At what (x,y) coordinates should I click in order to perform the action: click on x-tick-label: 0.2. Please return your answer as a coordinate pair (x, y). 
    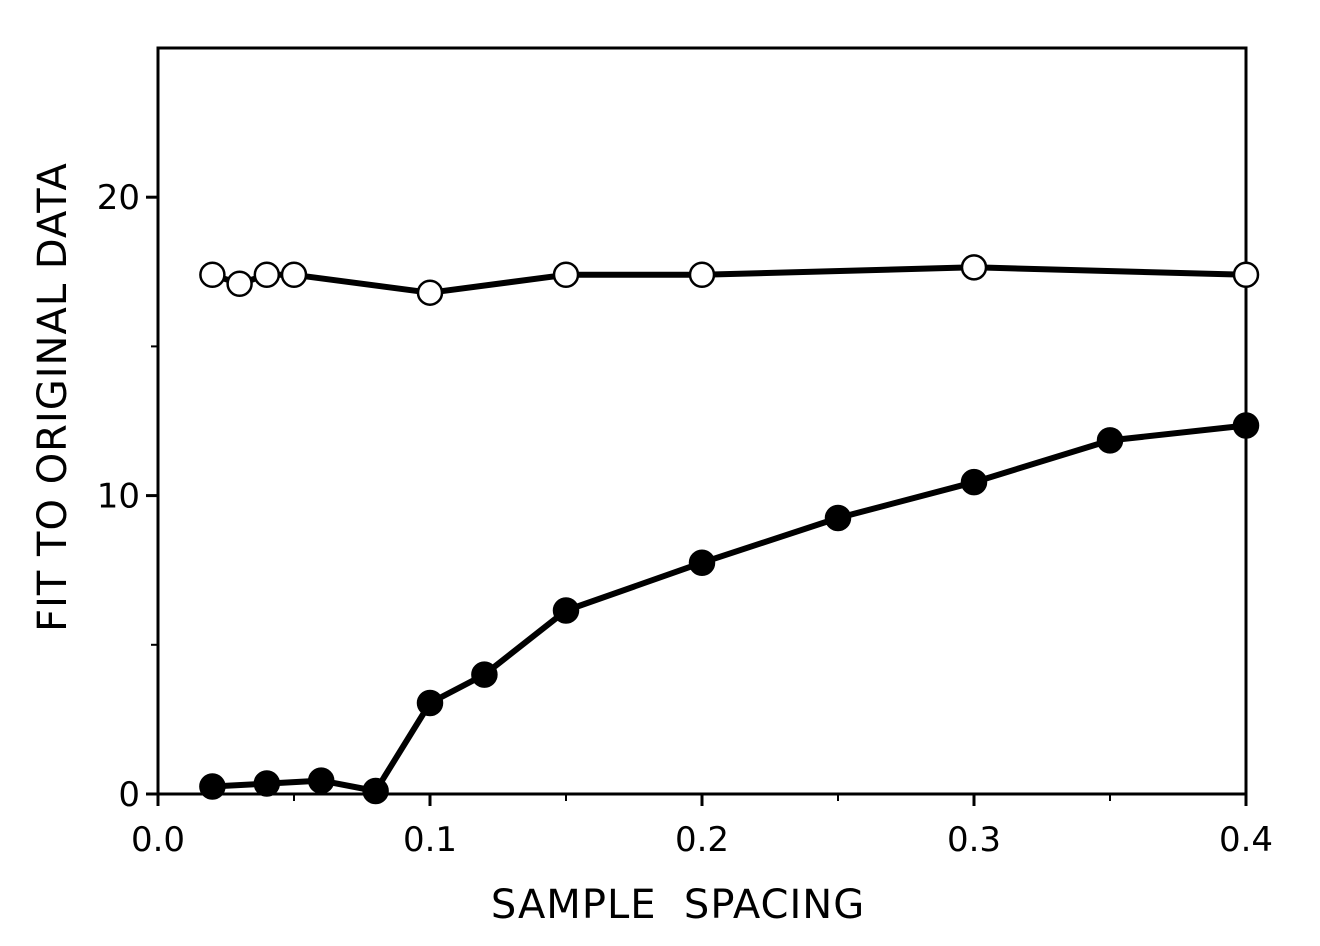
    Looking at the image, I should click on (702, 840).